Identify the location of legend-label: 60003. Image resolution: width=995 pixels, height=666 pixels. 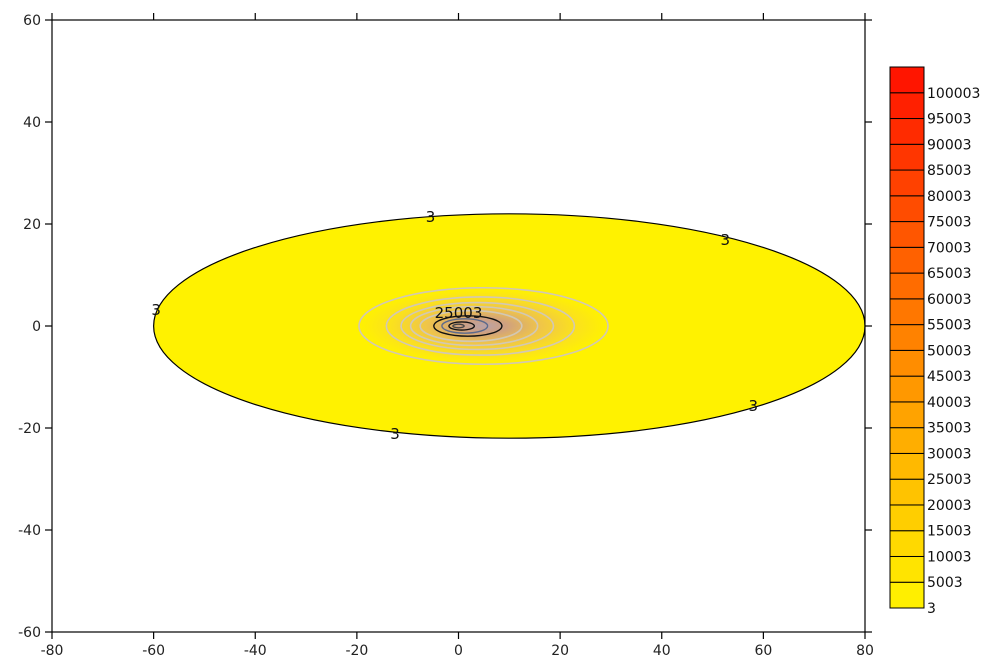
(949, 300).